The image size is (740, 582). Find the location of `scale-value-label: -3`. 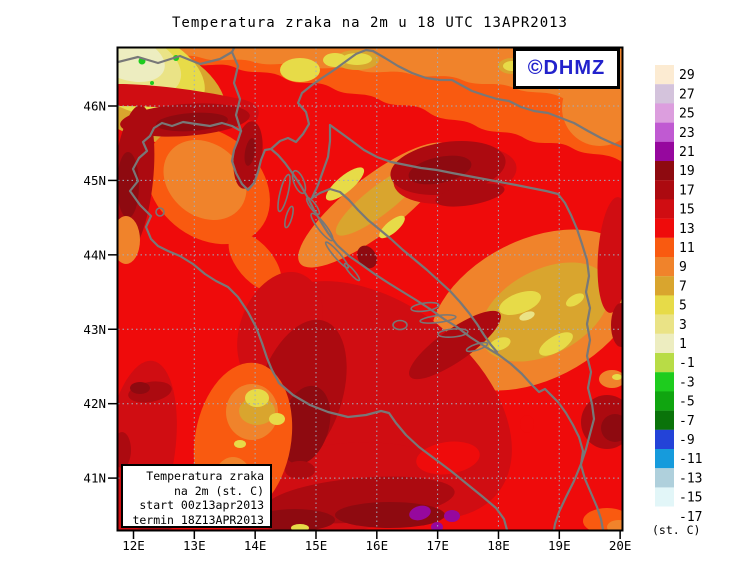

scale-value-label: -3 is located at coordinates (687, 382).